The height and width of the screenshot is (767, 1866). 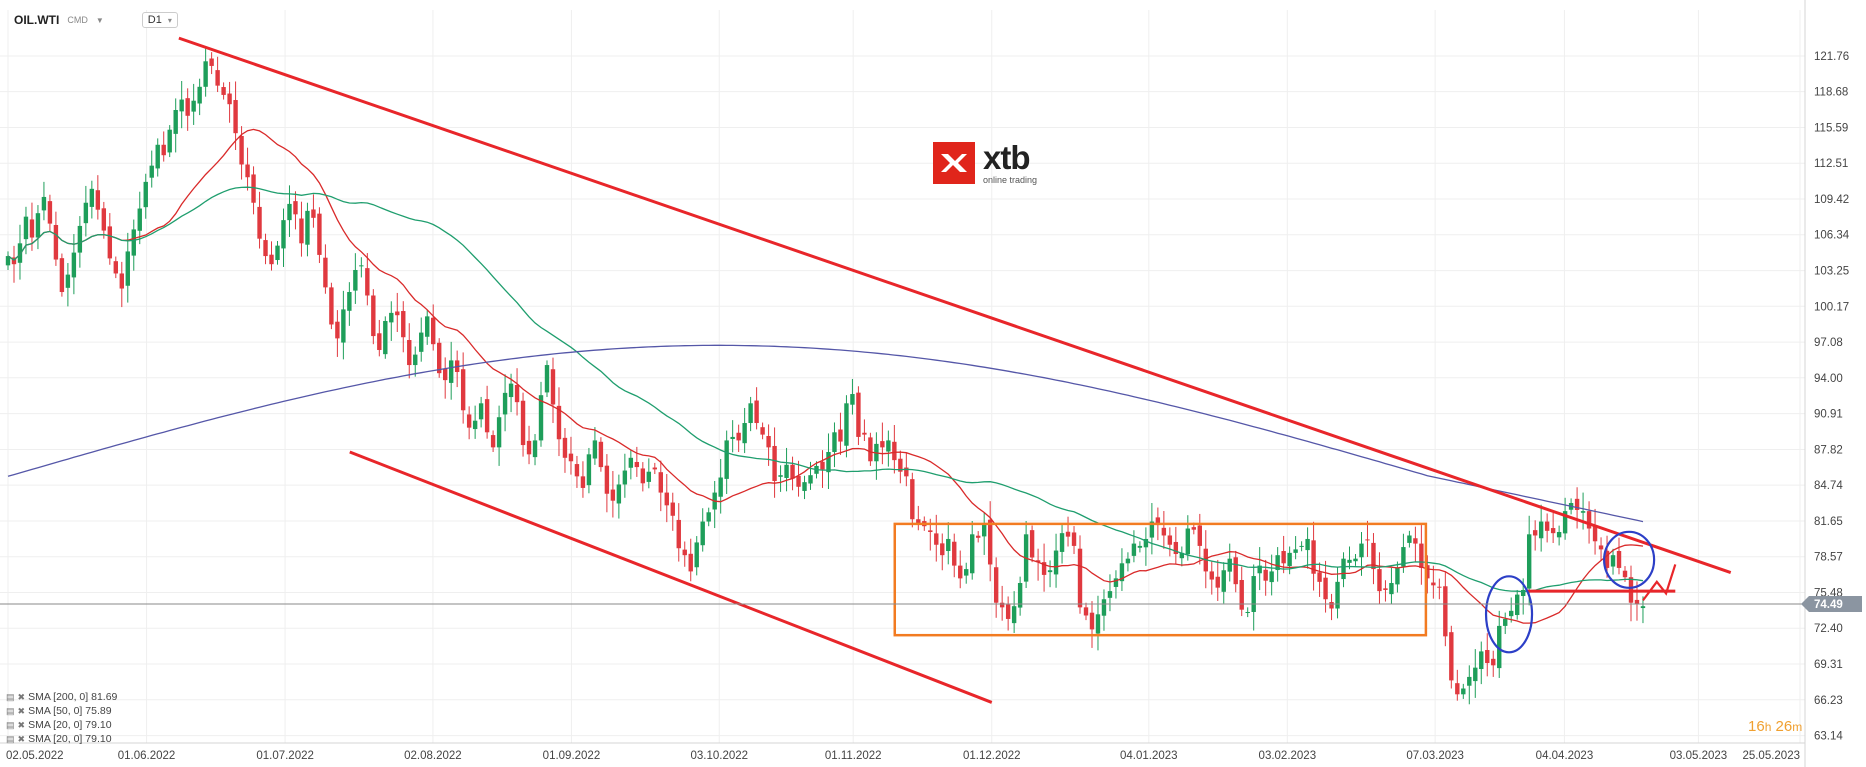 I want to click on highlight-circle, so click(x=1509, y=614).